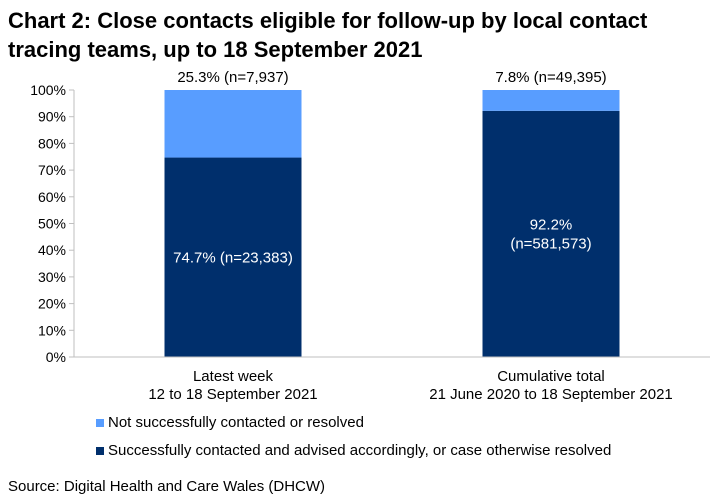  What do you see at coordinates (233, 376) in the screenshot?
I see `x-tick-label: Latest week` at bounding box center [233, 376].